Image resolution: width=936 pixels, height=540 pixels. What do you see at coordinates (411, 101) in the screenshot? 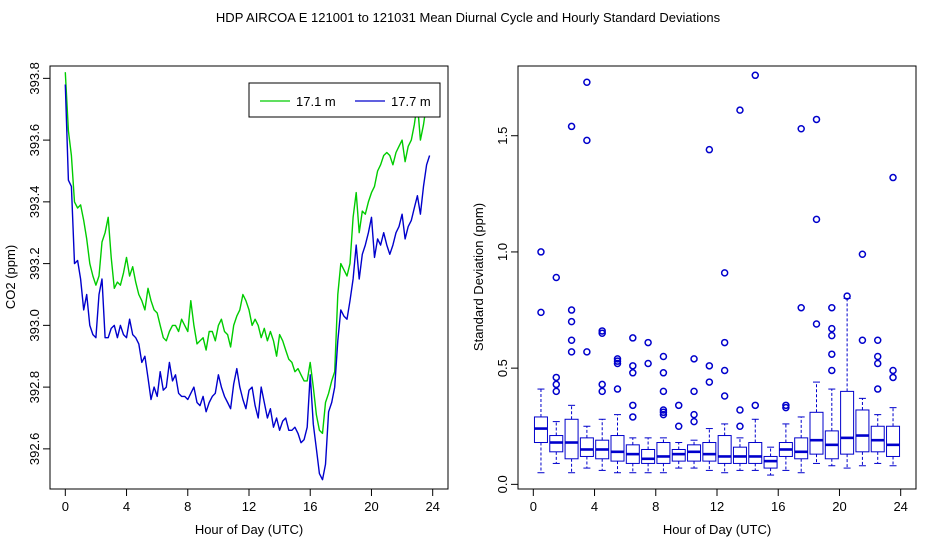
I see `legend-label-17-7m: 17.7 m` at bounding box center [411, 101].